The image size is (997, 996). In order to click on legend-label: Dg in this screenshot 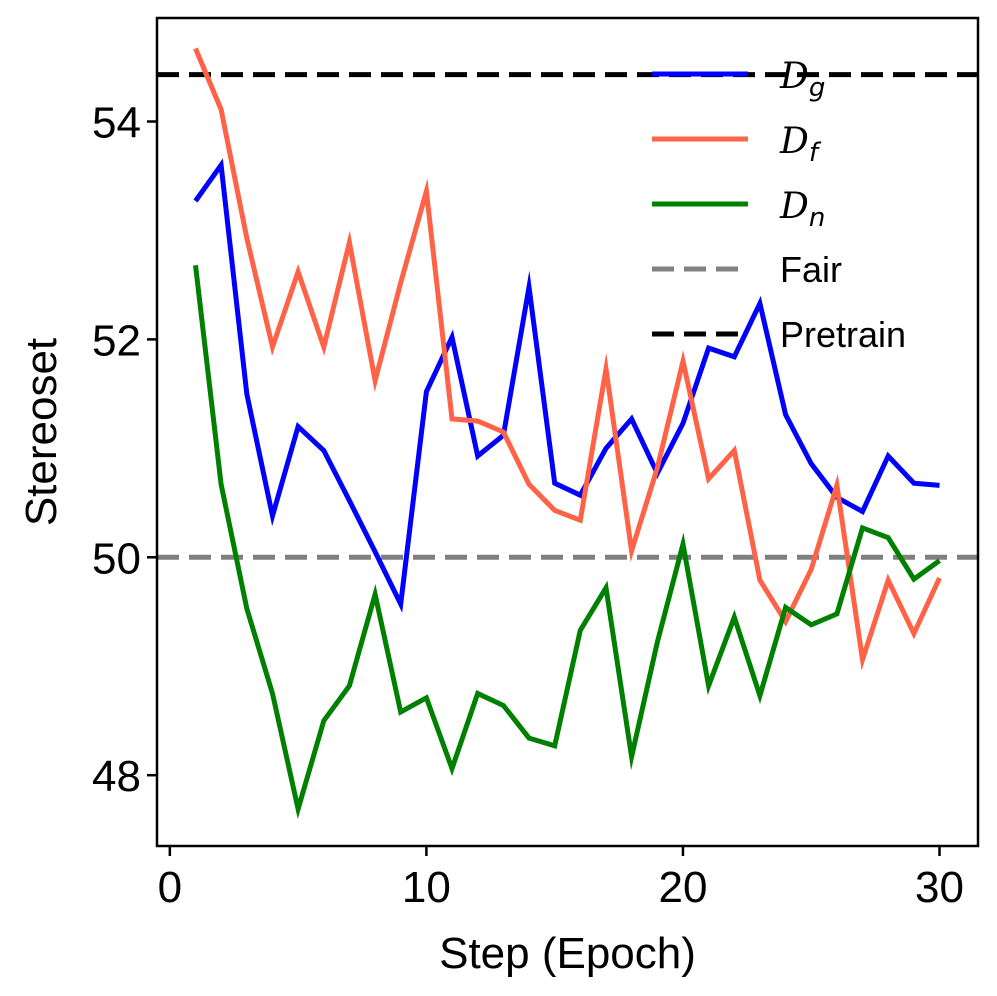, I will do `click(802, 79)`.